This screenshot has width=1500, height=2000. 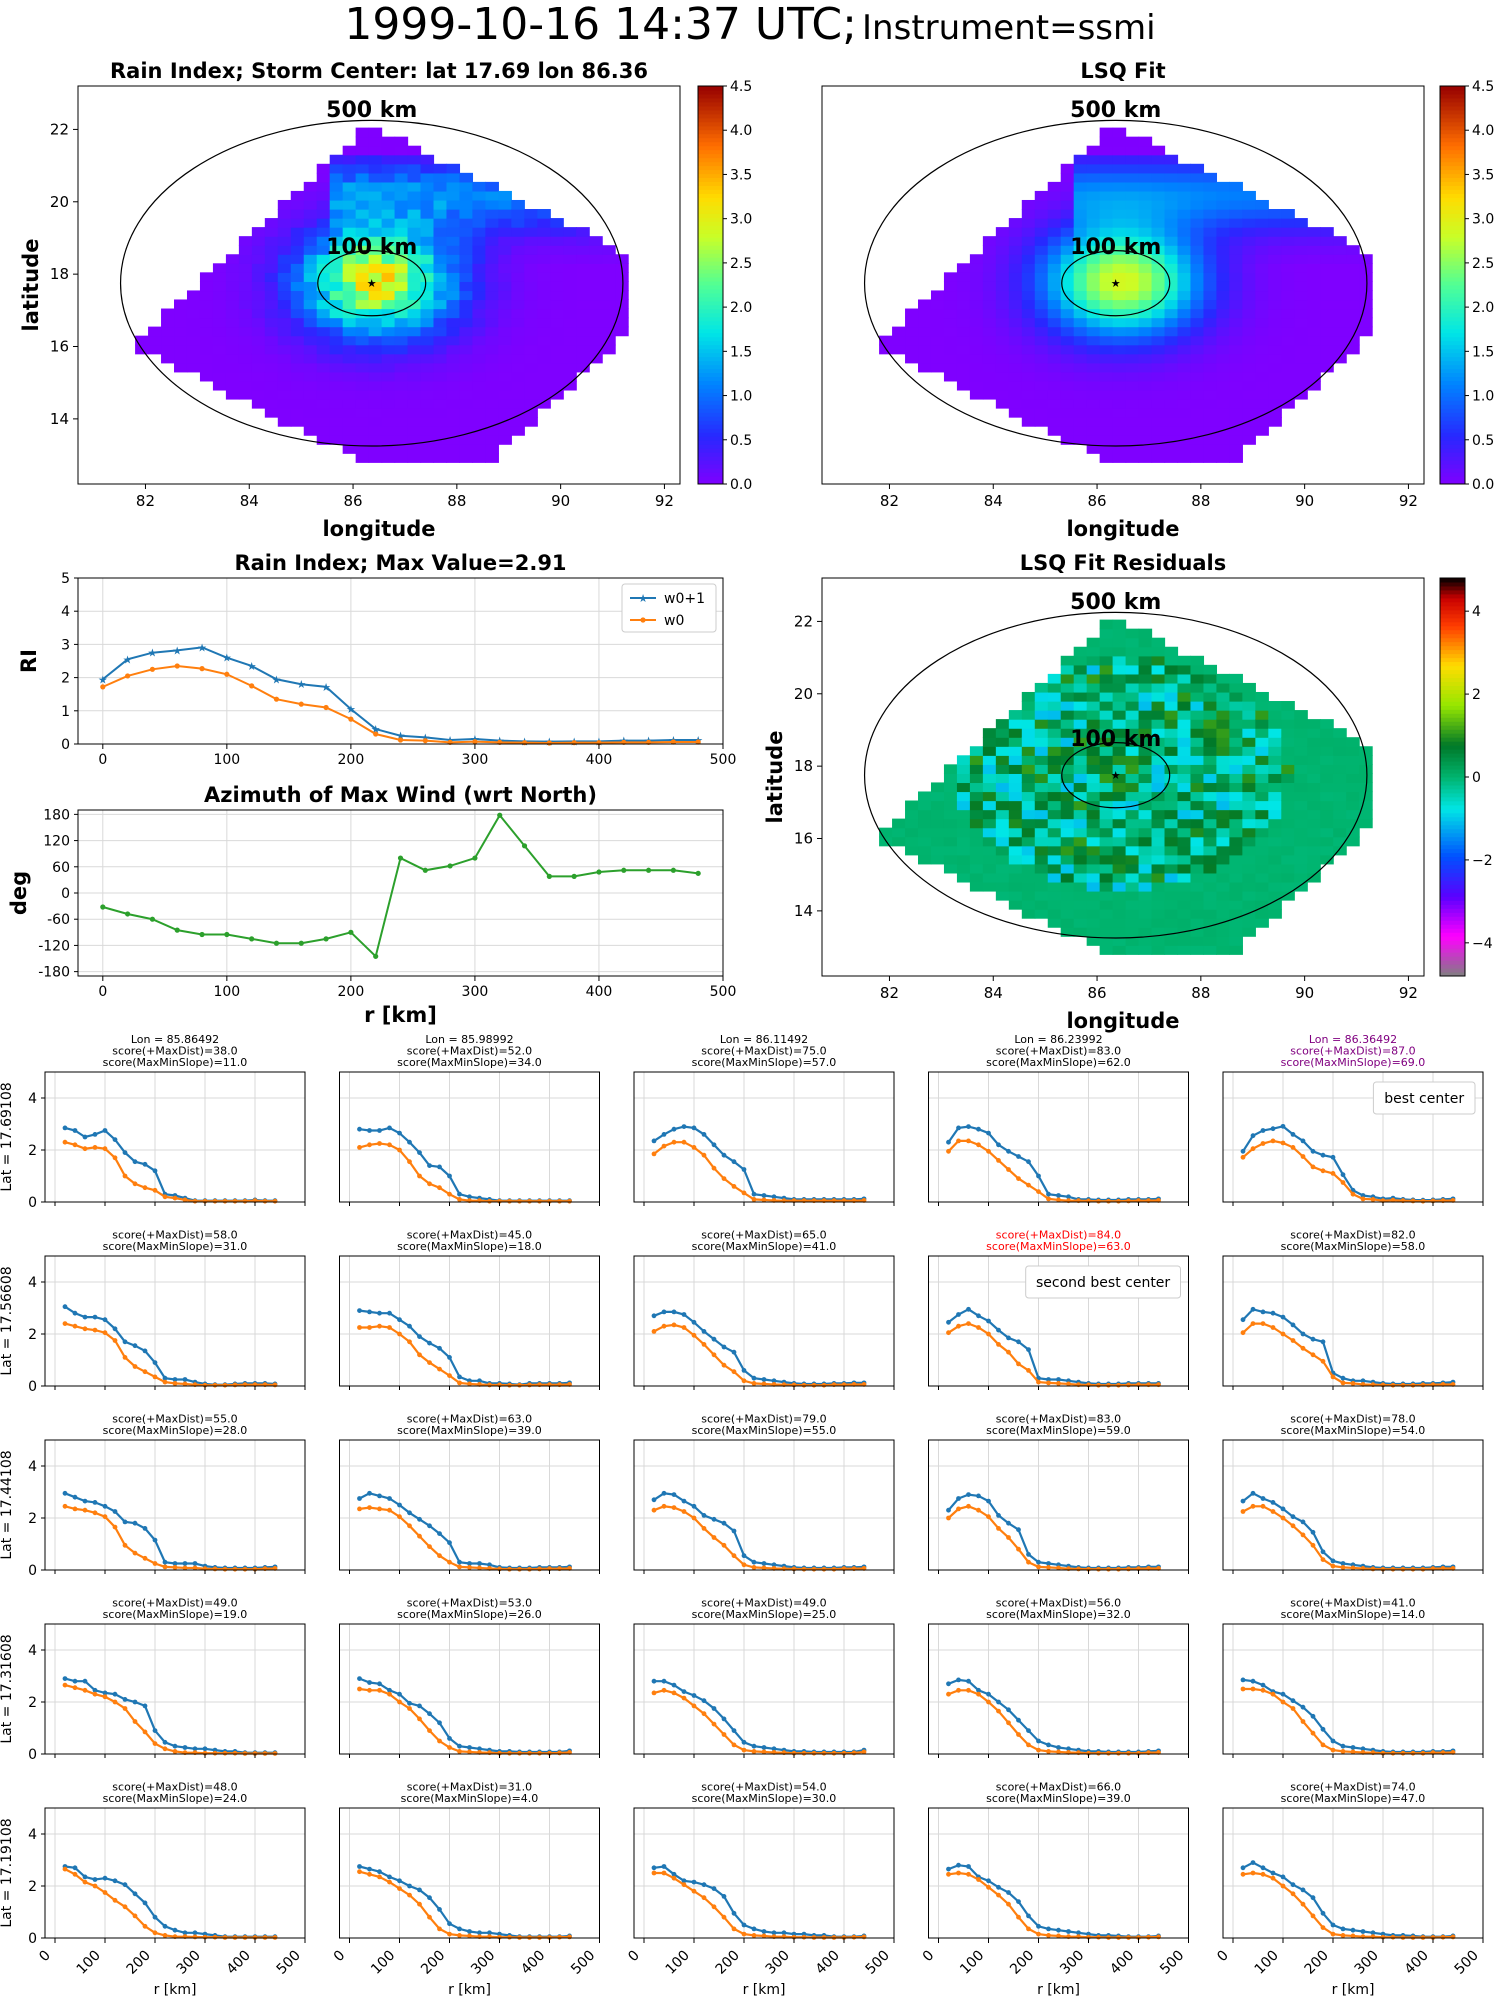 What do you see at coordinates (993, 993) in the screenshot?
I see `map-xtick-label: 84` at bounding box center [993, 993].